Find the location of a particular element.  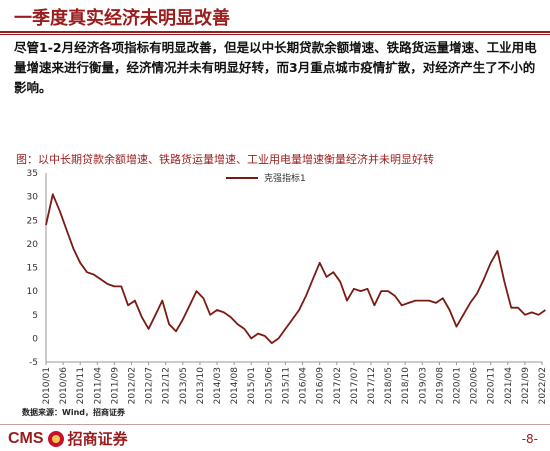

x-tick-label: 2017/02 is located at coordinates (338, 385).